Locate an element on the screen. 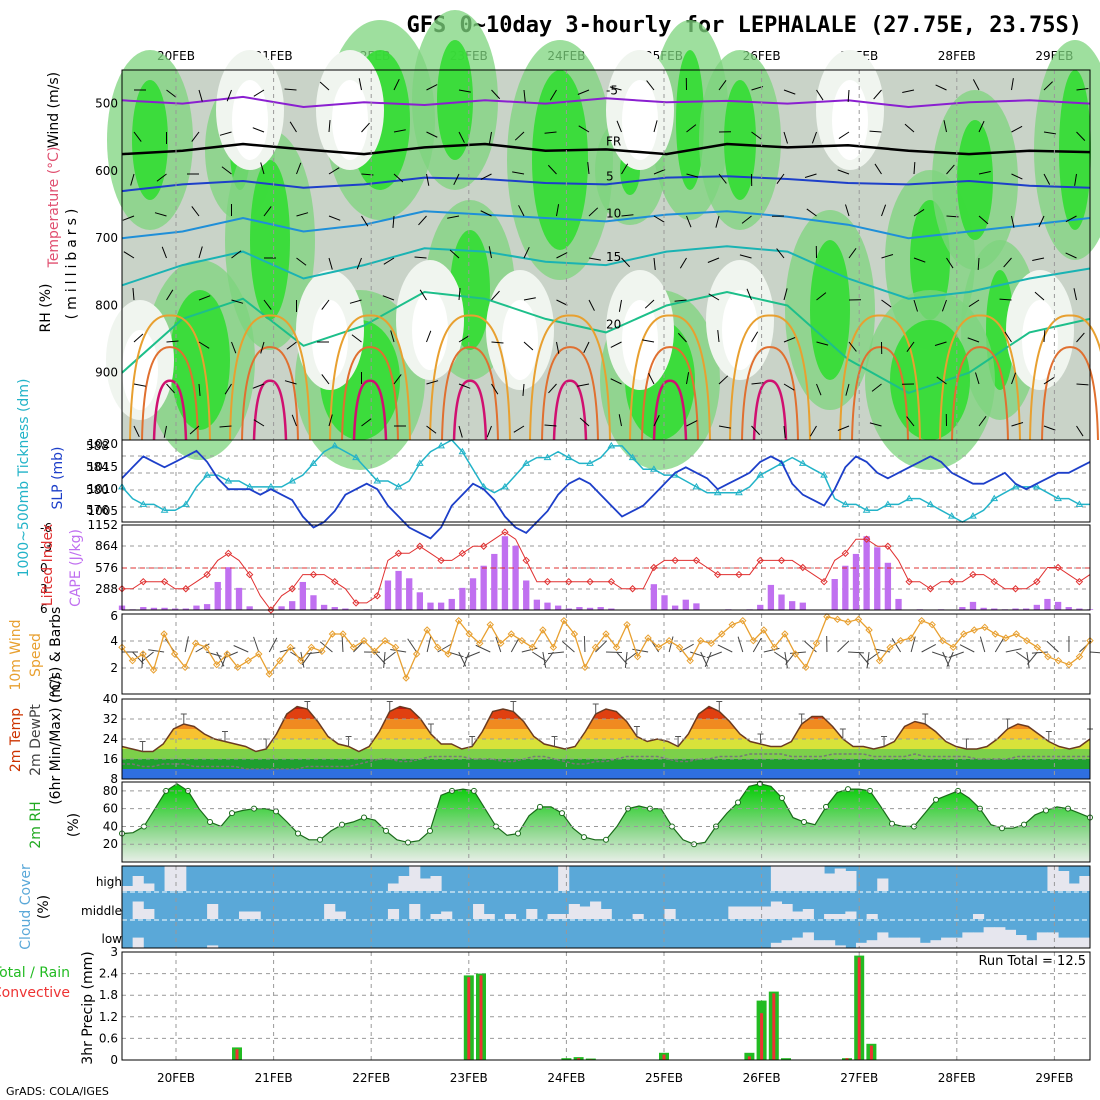 Image resolution: width=1100 pixels, height=1100 pixels. cape-label: CAPE (J/kg) is located at coordinates (76, 568).